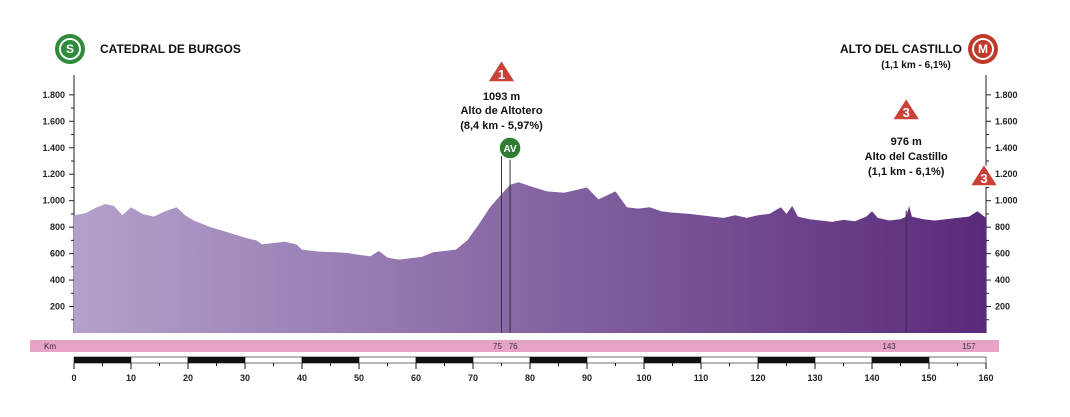 The height and width of the screenshot is (417, 1070). Describe the element at coordinates (889, 346) in the screenshot. I see `km-band-mark: 143` at that location.